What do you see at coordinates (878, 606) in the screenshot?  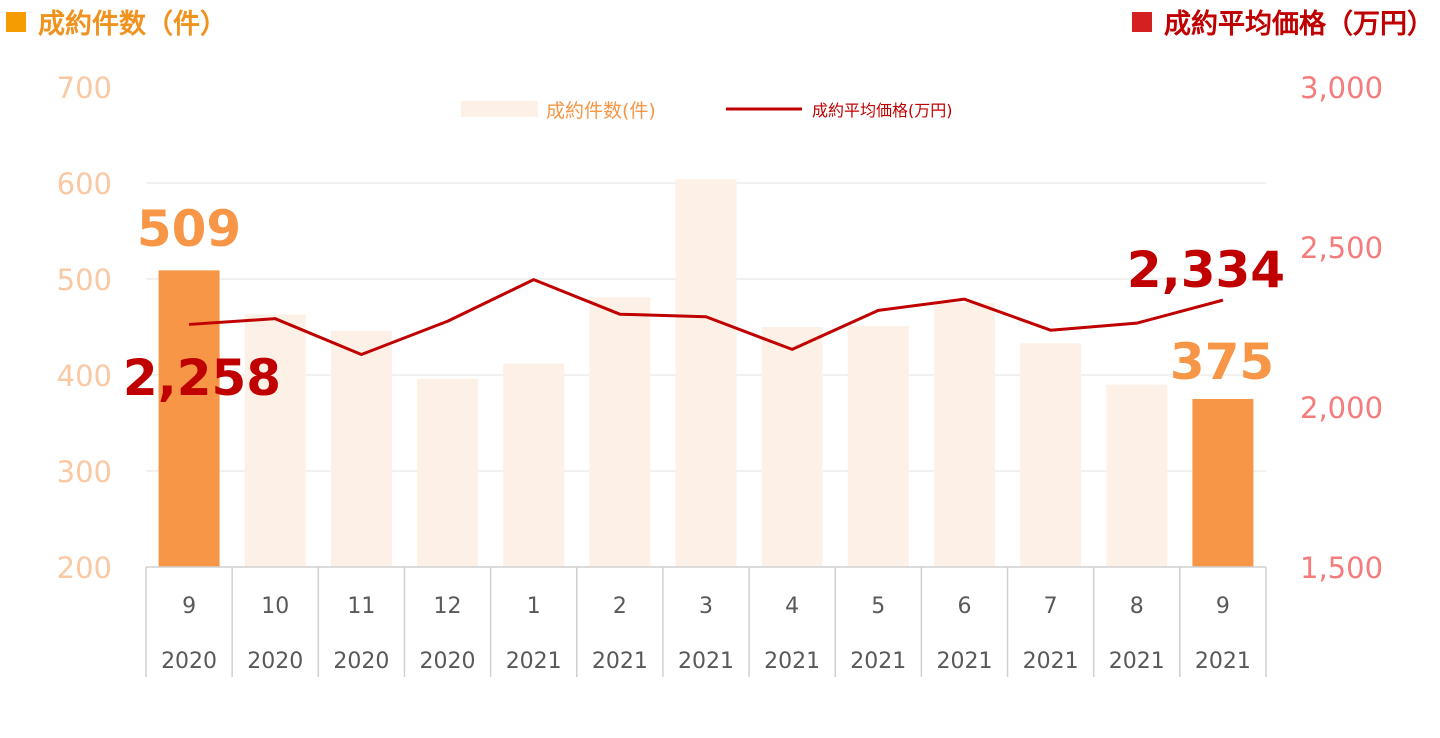 I see `x-tick-label-month: 5` at bounding box center [878, 606].